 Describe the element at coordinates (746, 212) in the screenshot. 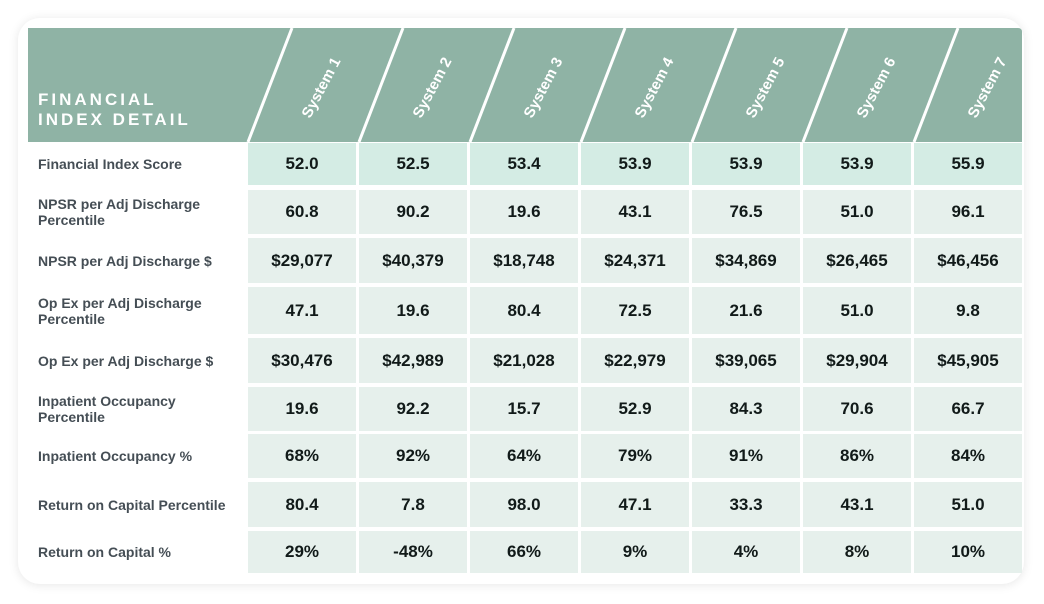

I see `data-cell: 76.5` at that location.